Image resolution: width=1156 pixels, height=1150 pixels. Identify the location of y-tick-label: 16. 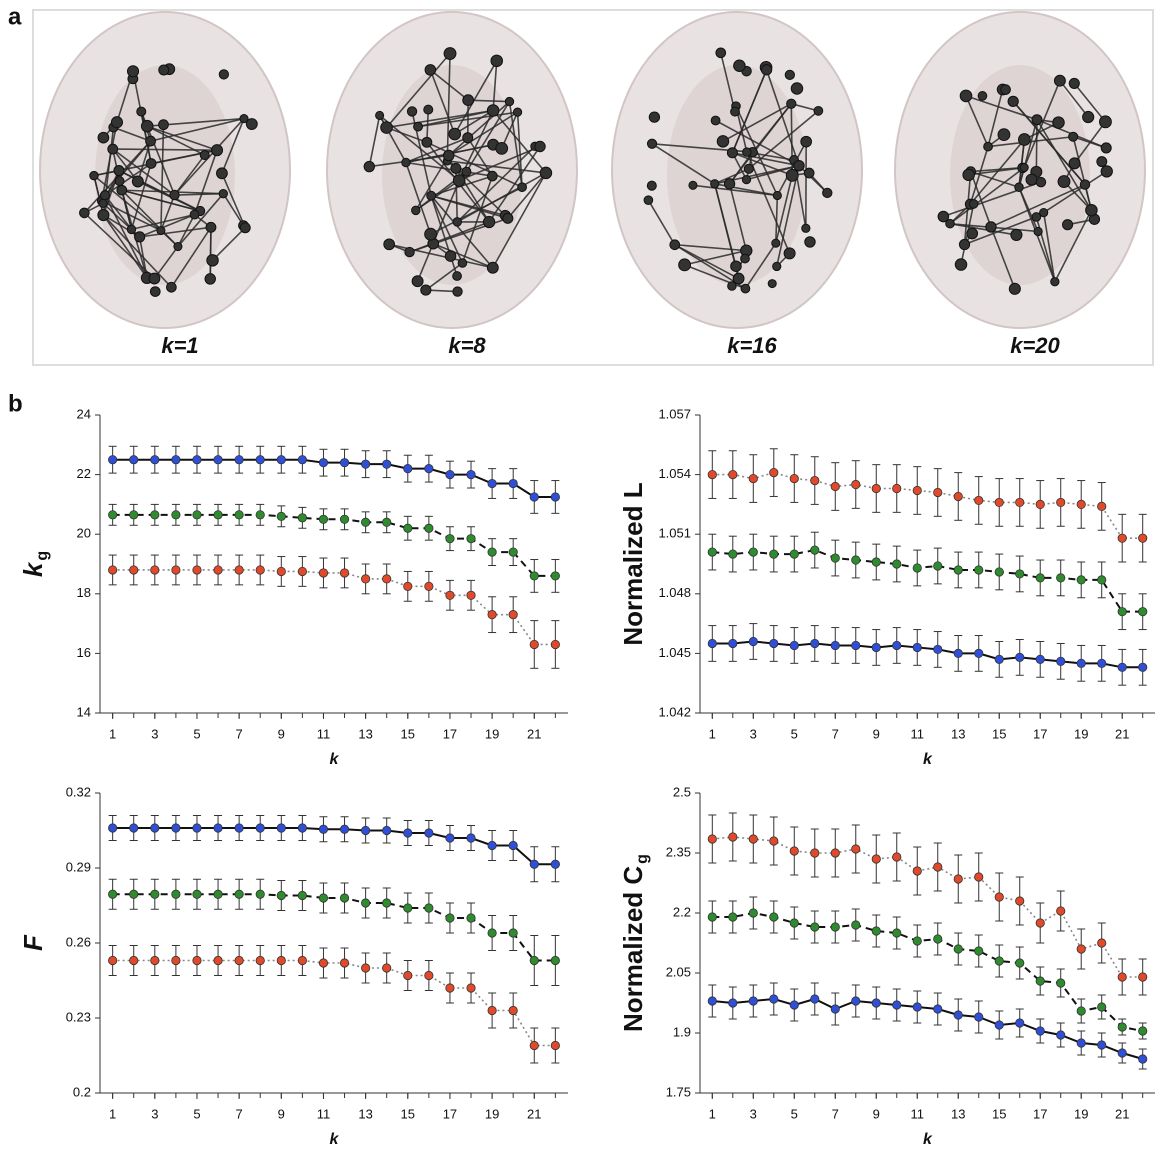
(84, 652).